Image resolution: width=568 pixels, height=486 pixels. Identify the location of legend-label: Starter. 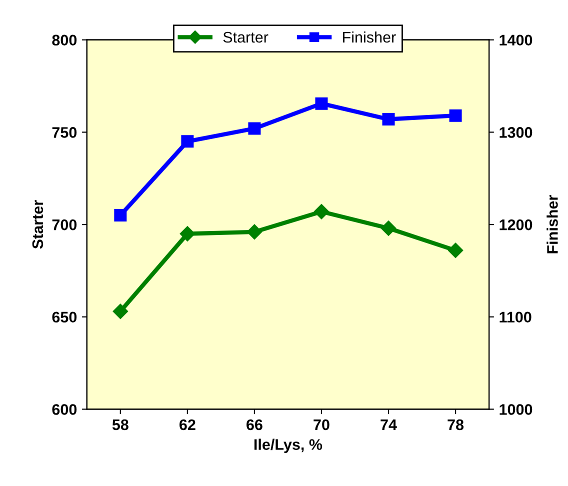
(245, 37).